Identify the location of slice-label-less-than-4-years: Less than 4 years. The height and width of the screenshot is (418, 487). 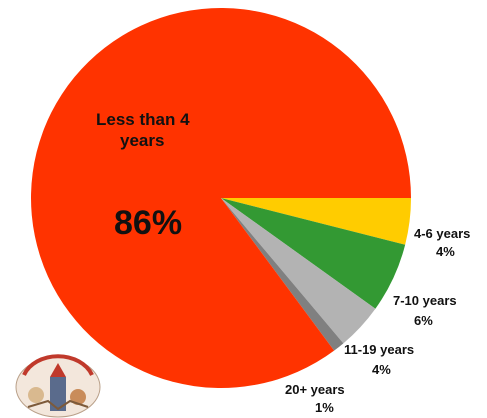
(145, 130).